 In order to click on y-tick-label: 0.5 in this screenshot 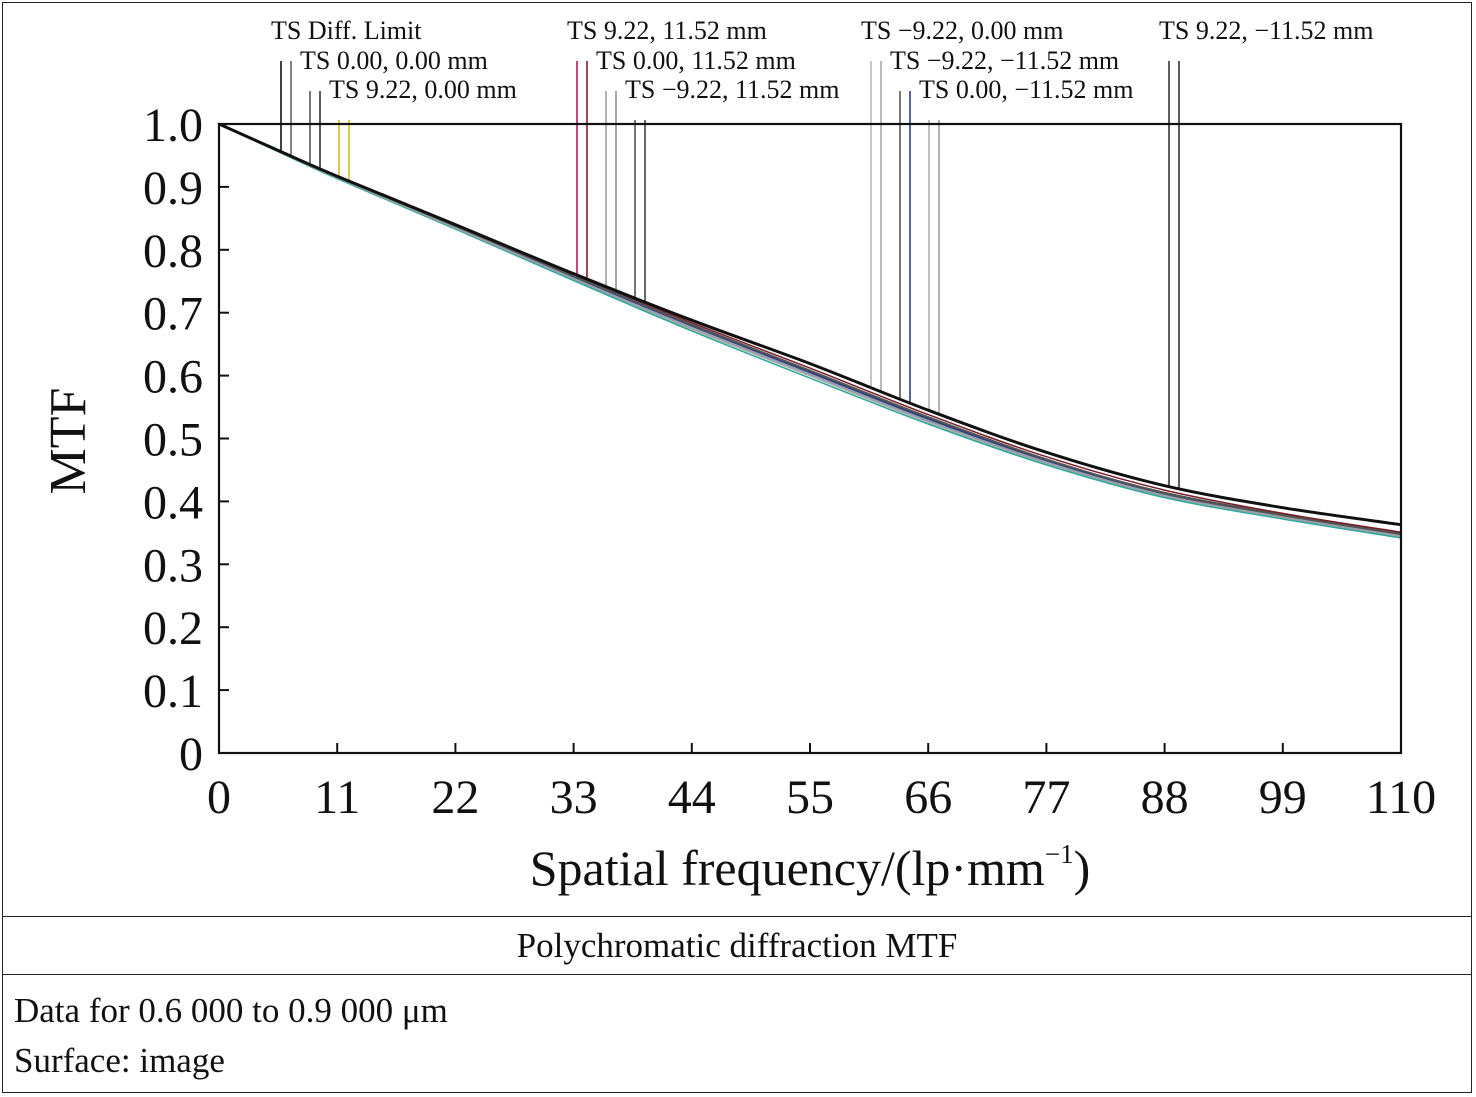, I will do `click(173, 440)`.